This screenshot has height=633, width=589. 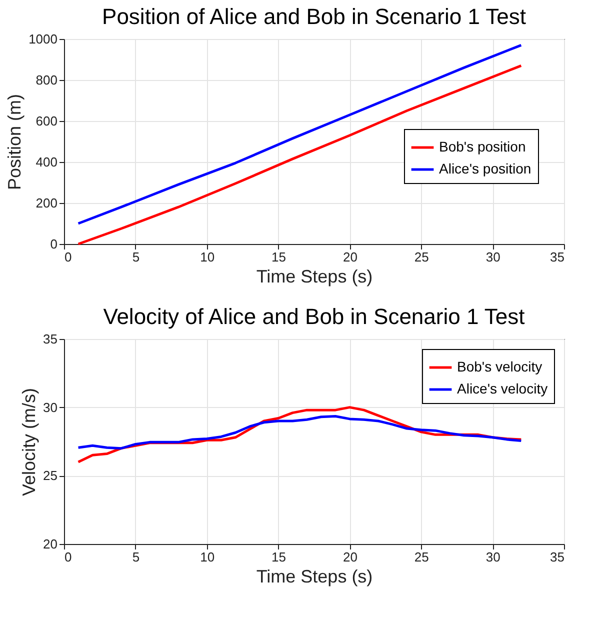 What do you see at coordinates (485, 168) in the screenshot?
I see `legend-label: Alice's position` at bounding box center [485, 168].